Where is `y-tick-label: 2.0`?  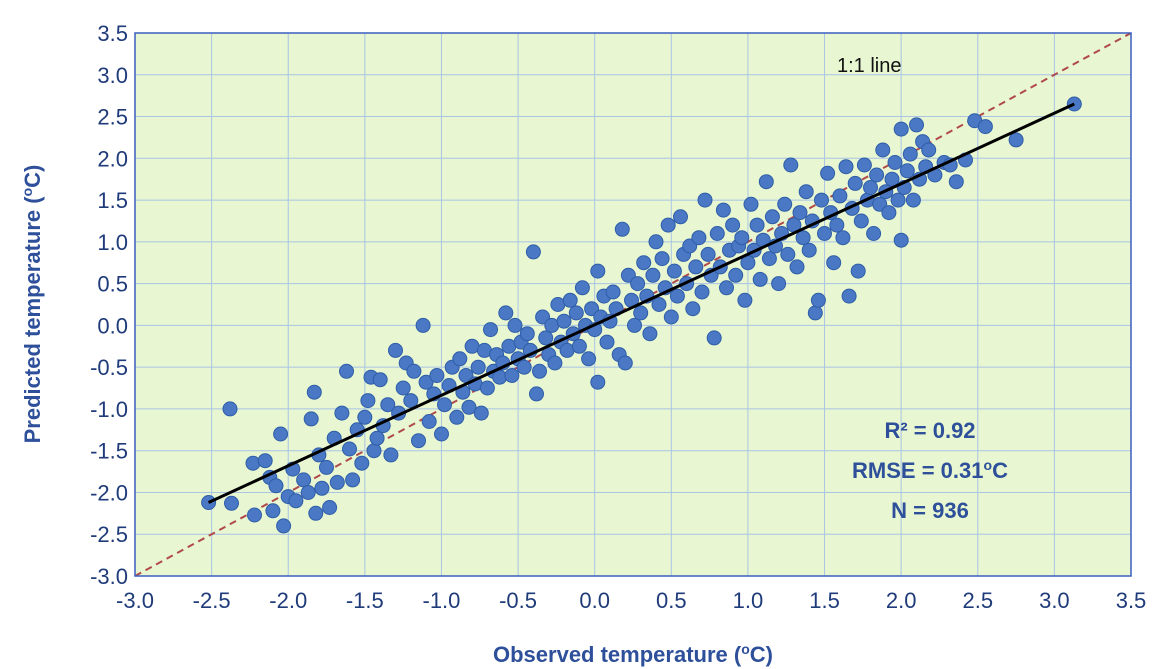 y-tick-label: 2.0 is located at coordinates (112, 158).